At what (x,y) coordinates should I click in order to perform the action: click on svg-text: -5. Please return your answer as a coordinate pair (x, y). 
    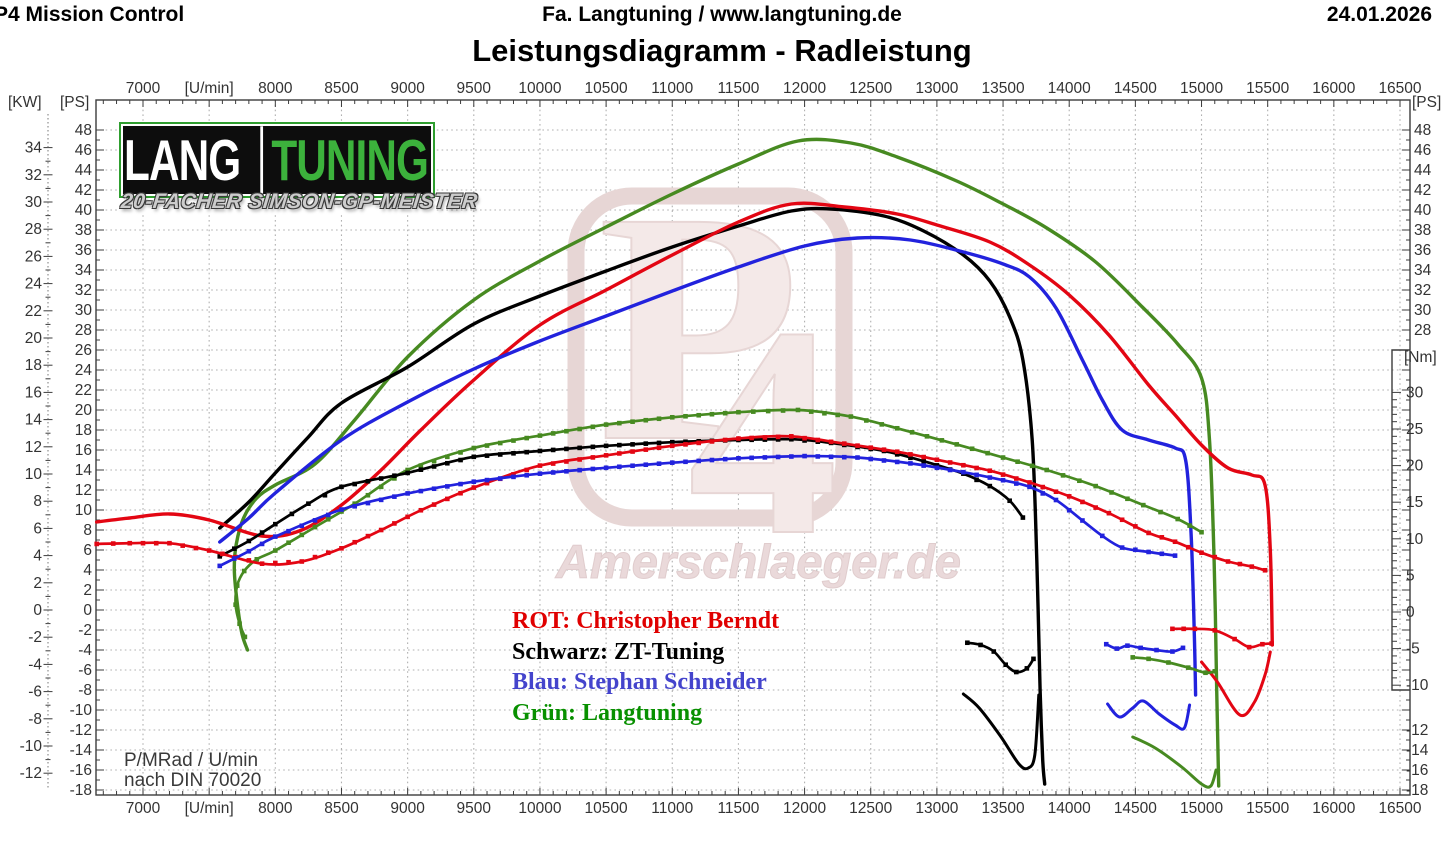
    Looking at the image, I should click on (1413, 649).